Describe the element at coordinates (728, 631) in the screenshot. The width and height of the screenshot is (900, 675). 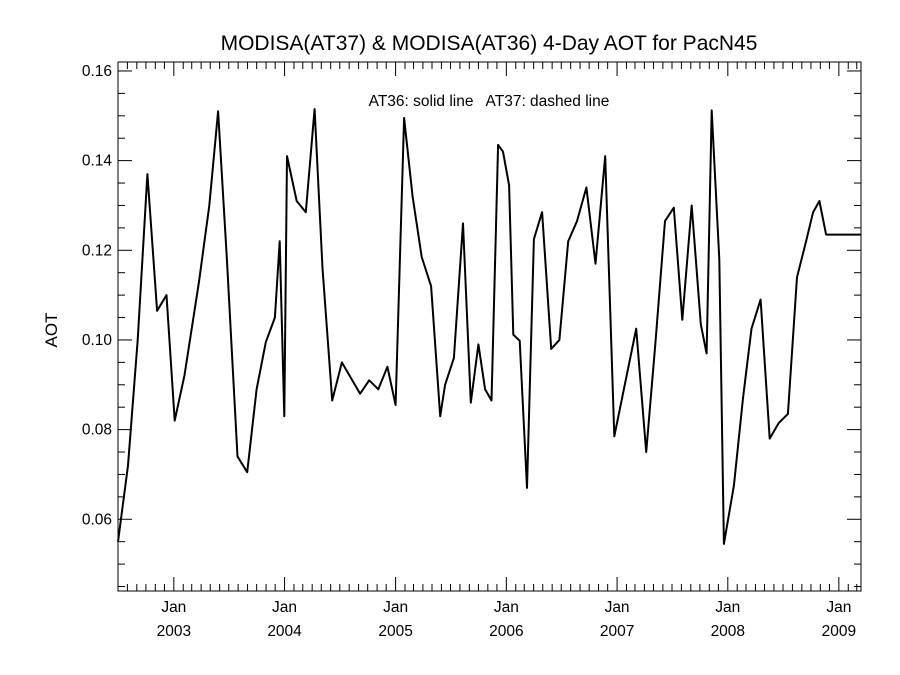
I see `x-tick-year-label: 2008` at that location.